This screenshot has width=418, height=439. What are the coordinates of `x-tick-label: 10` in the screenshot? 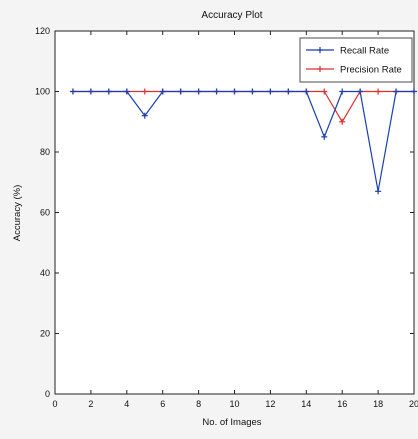 It's located at (234, 404).